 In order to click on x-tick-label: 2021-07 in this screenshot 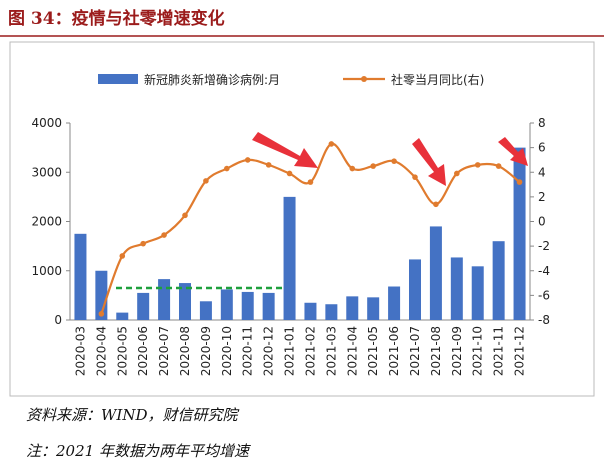, I will do `click(415, 351)`.